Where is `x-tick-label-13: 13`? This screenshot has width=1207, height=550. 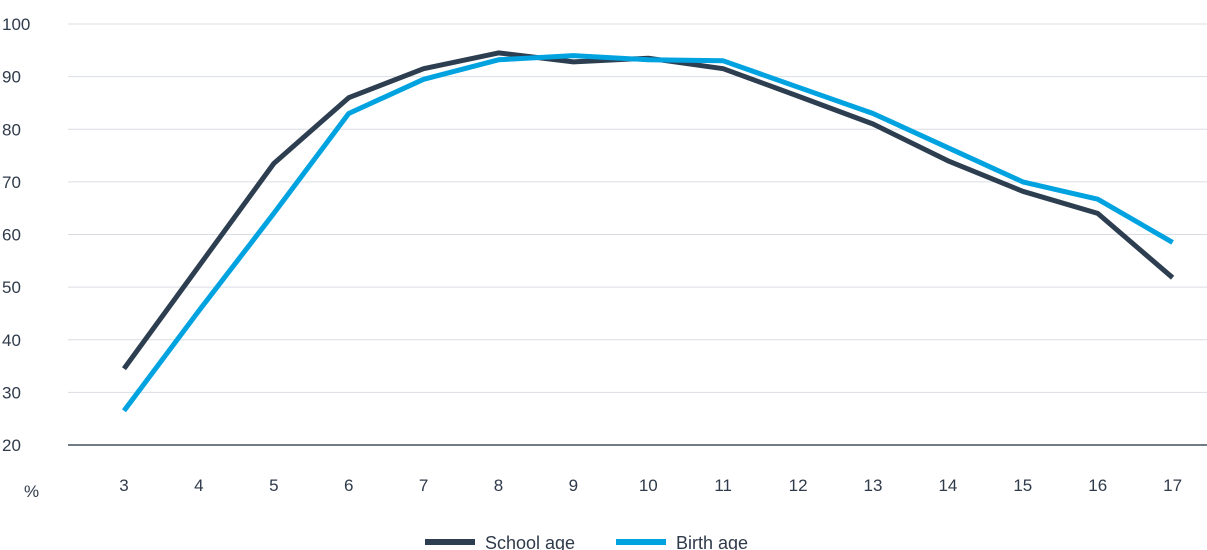 x-tick-label-13: 13 is located at coordinates (873, 485).